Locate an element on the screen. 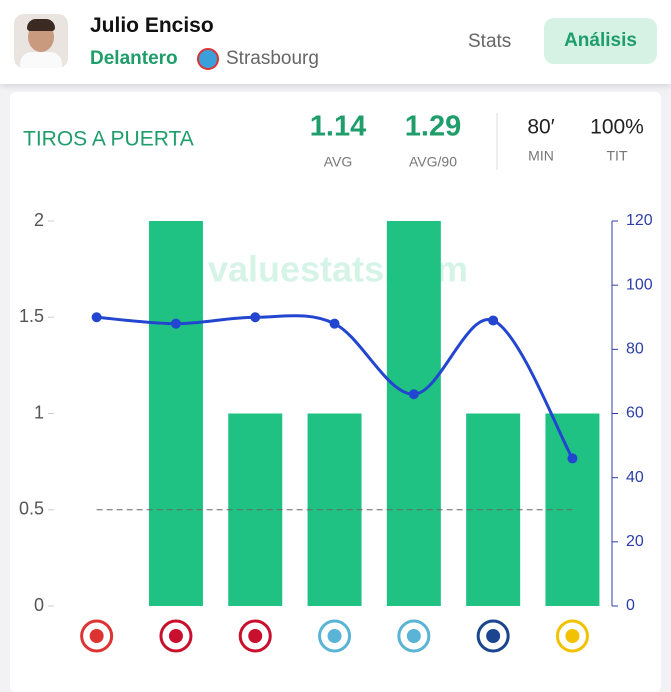 Image resolution: width=671 pixels, height=692 pixels. stat-value: 80′ is located at coordinates (540, 127).